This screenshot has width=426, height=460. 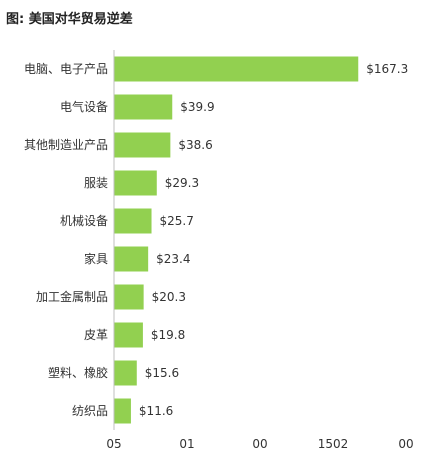 What do you see at coordinates (197, 107) in the screenshot?
I see `value-label: $39.9` at bounding box center [197, 107].